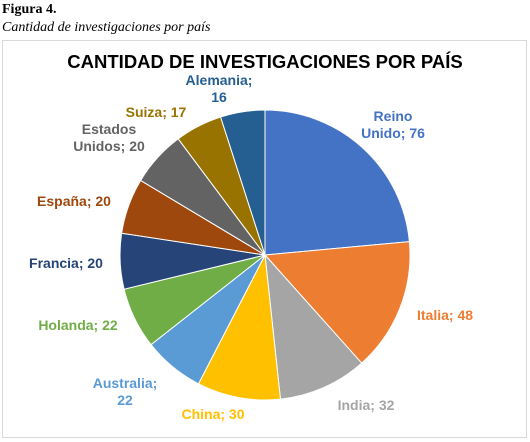 Image resolution: width=530 pixels, height=442 pixels. What do you see at coordinates (78, 325) in the screenshot?
I see `data-label-holanda: Holanda; 22` at bounding box center [78, 325].